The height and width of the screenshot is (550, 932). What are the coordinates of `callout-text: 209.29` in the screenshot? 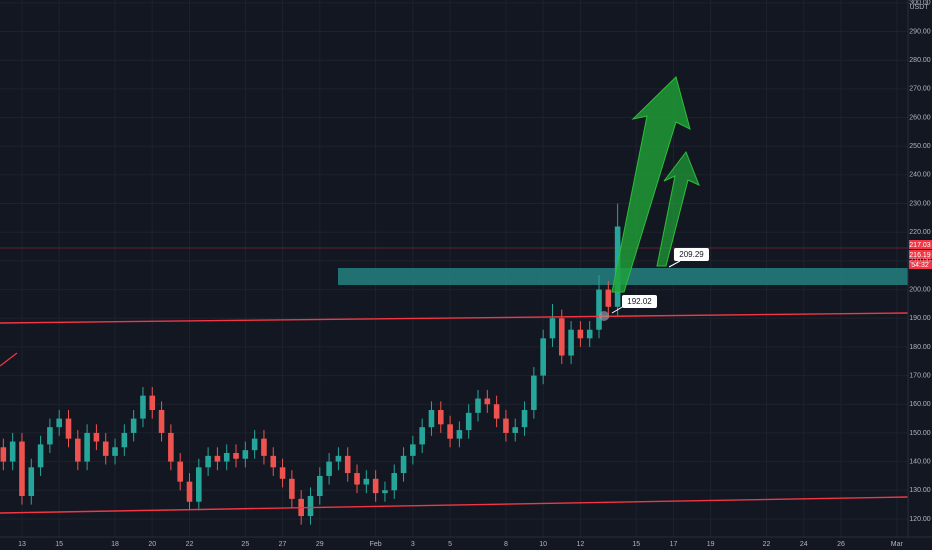 It's located at (691, 254).